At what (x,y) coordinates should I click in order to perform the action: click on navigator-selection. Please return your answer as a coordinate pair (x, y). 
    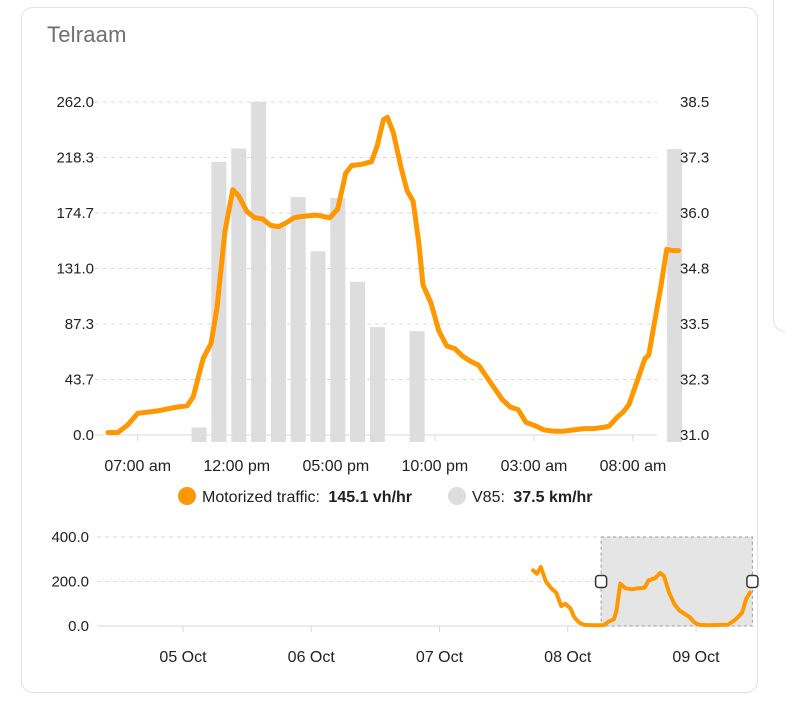
    Looking at the image, I should click on (676, 581).